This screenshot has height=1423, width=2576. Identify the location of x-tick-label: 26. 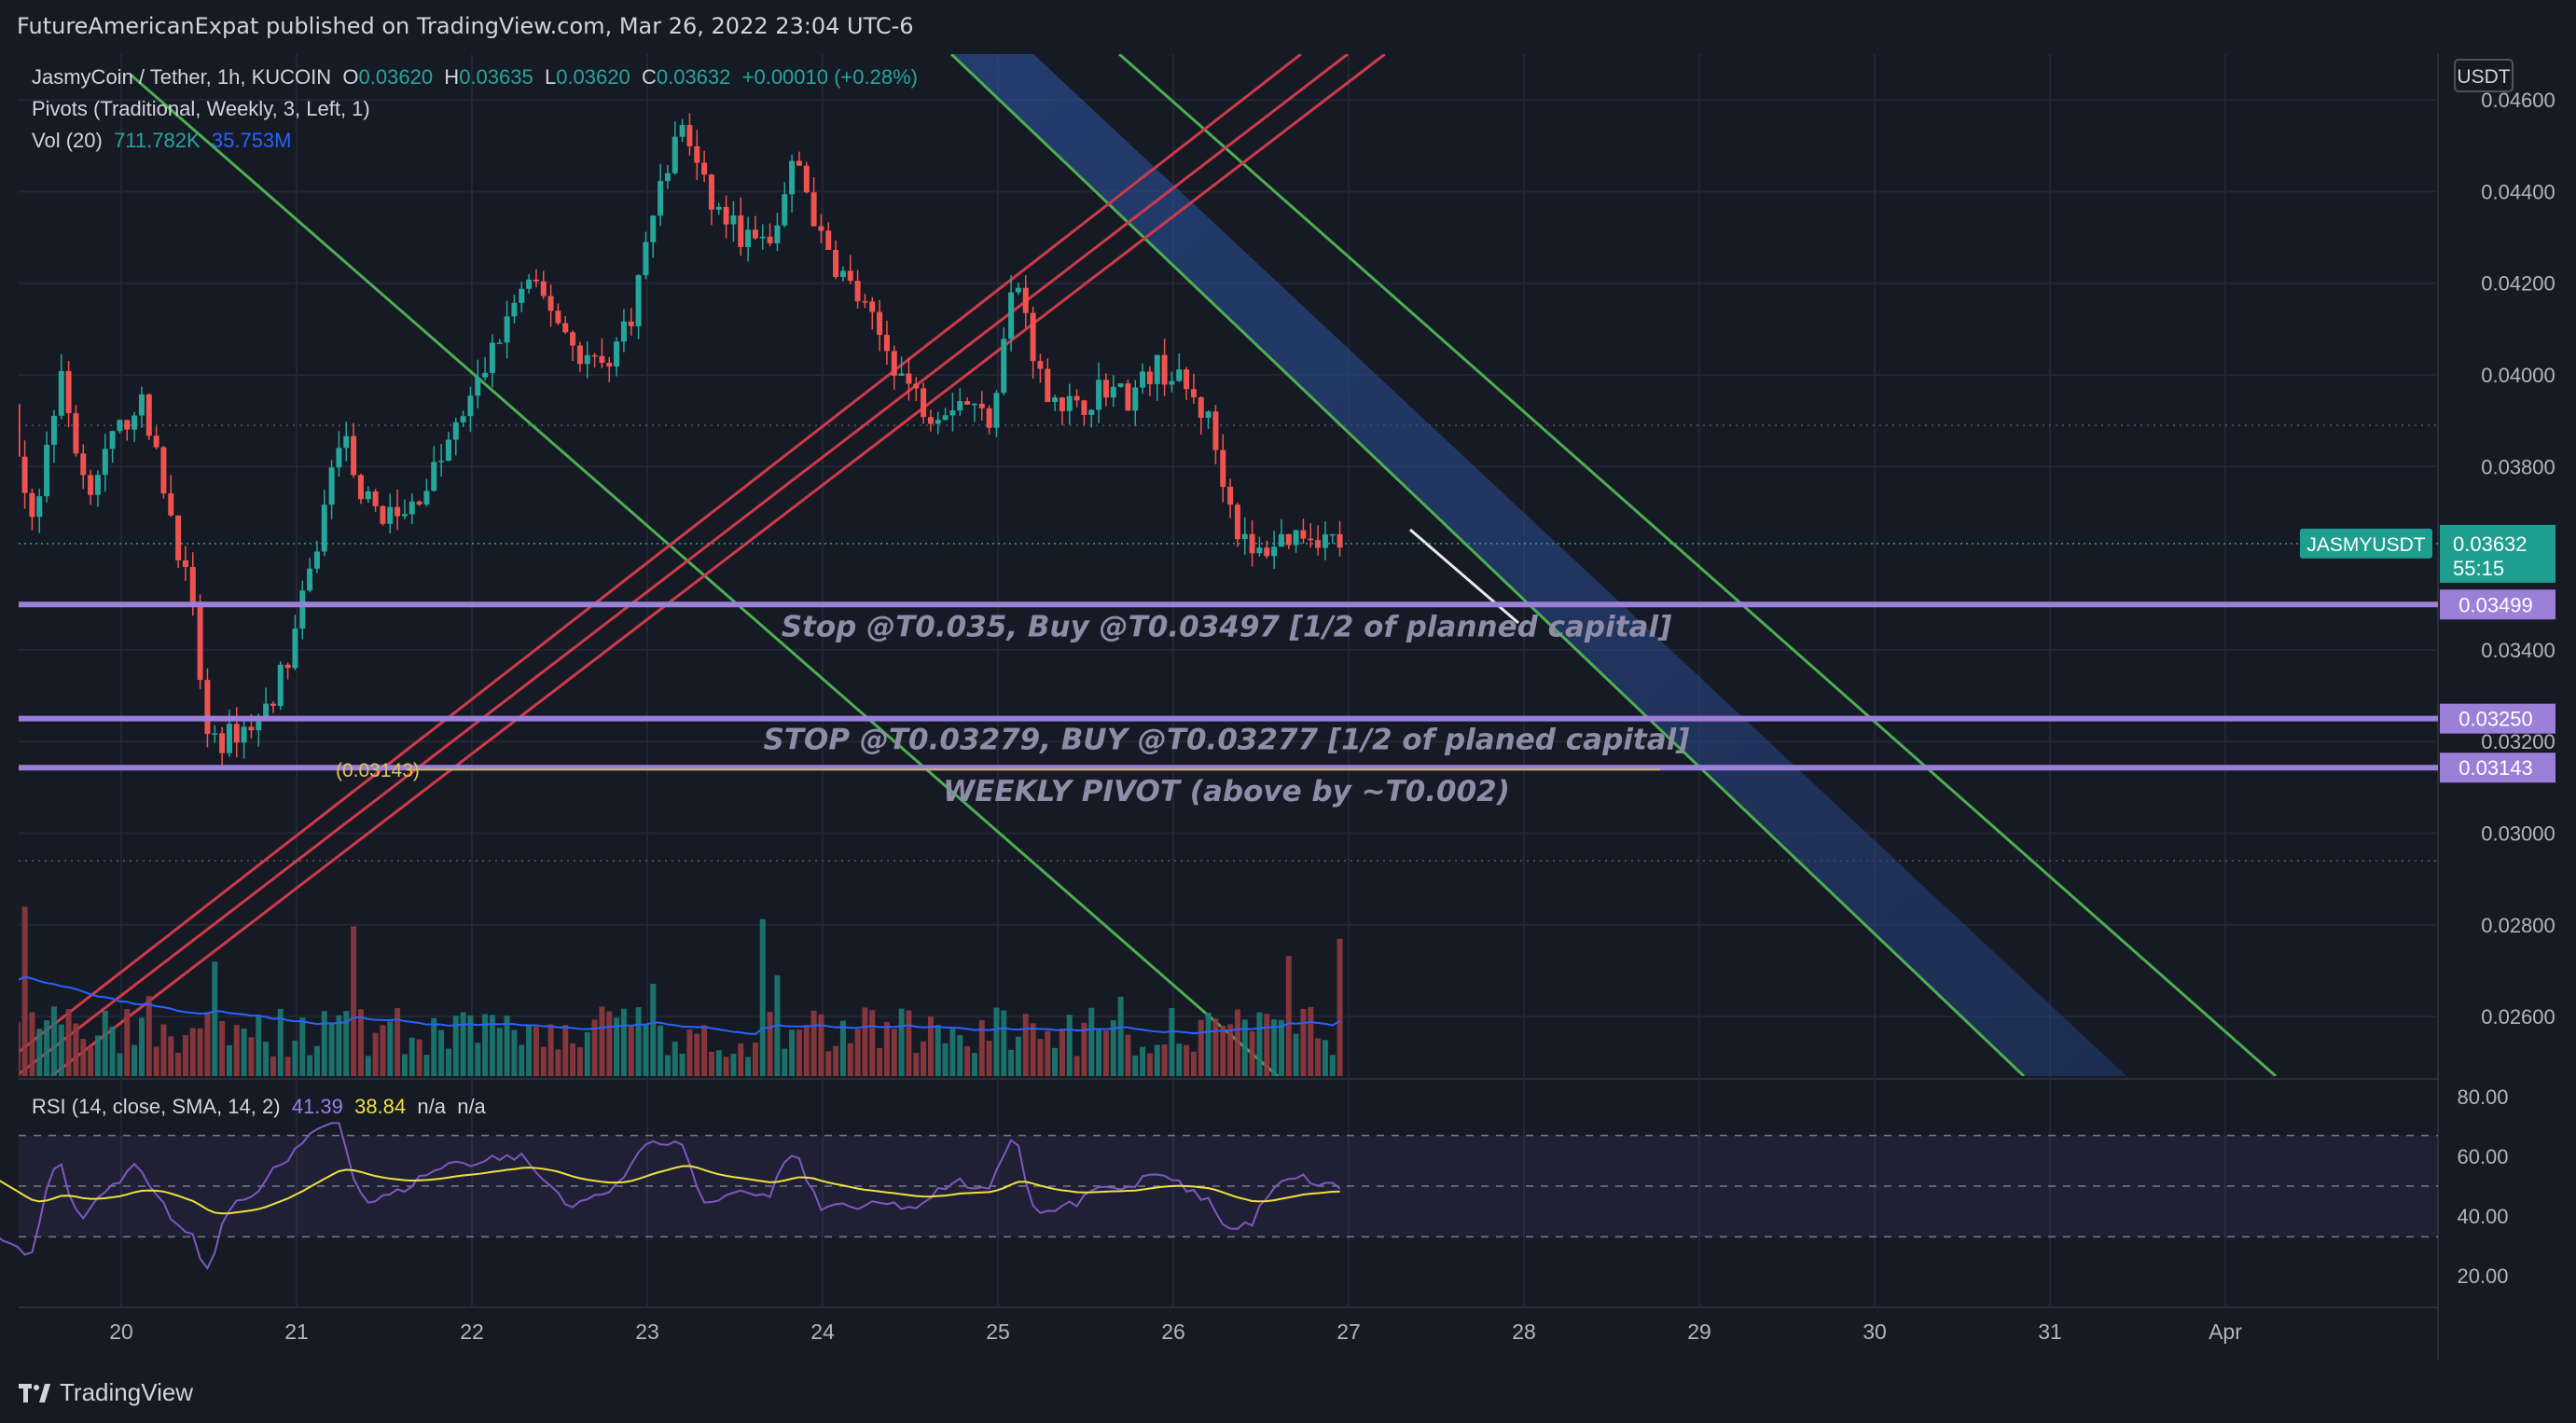
(1173, 1332).